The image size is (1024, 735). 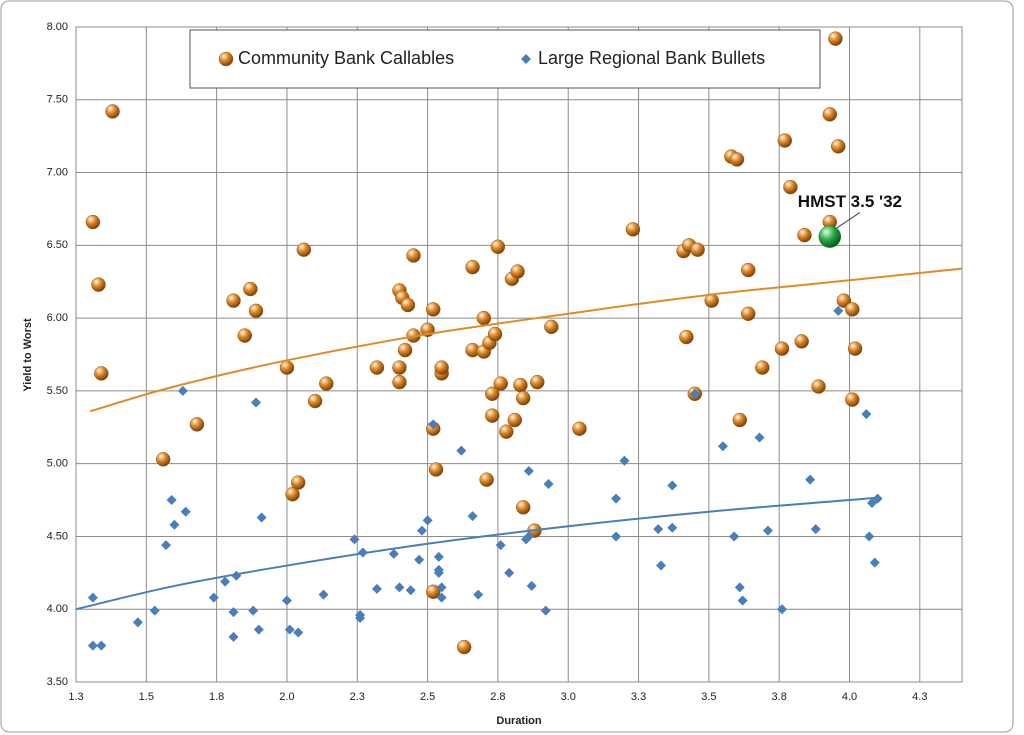 I want to click on x-tick-label: 1.8, so click(x=216, y=697).